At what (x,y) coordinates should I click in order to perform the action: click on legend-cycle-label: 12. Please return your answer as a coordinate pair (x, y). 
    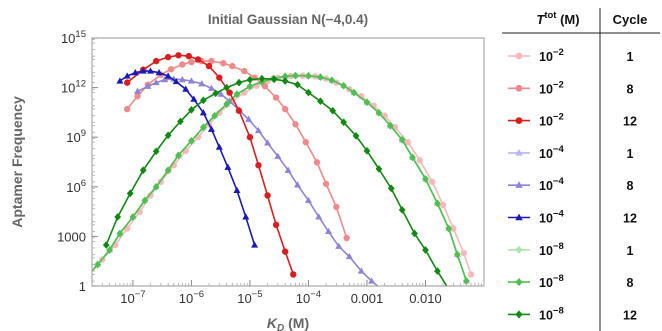
    Looking at the image, I should click on (630, 219).